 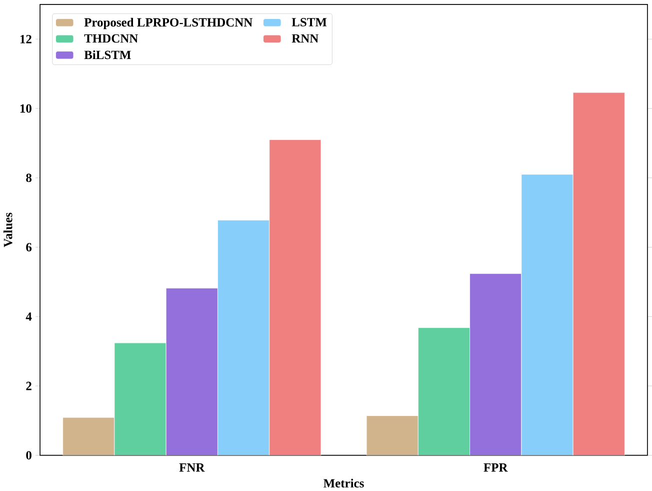 What do you see at coordinates (309, 22) in the screenshot?
I see `legend-label: LSTM` at bounding box center [309, 22].